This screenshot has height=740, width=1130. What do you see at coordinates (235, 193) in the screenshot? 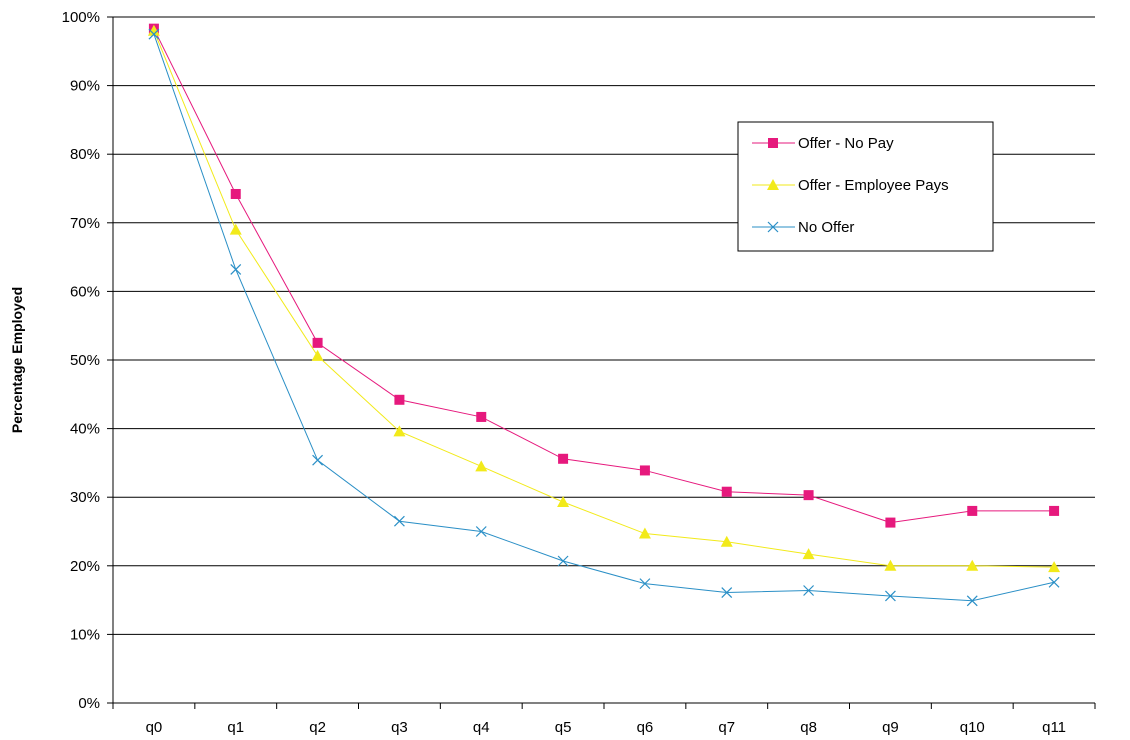
I see `data-point-offer-no-pay-q1` at bounding box center [235, 193].